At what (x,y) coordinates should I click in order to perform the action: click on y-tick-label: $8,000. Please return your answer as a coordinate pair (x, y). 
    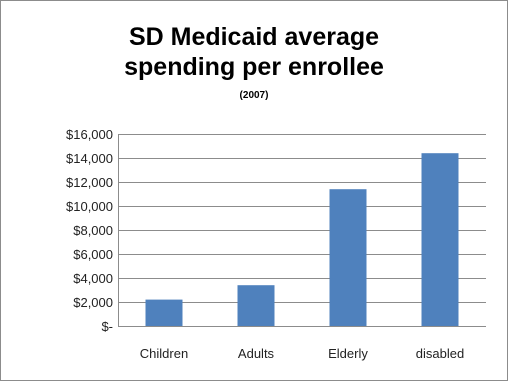
    Looking at the image, I should click on (93, 230).